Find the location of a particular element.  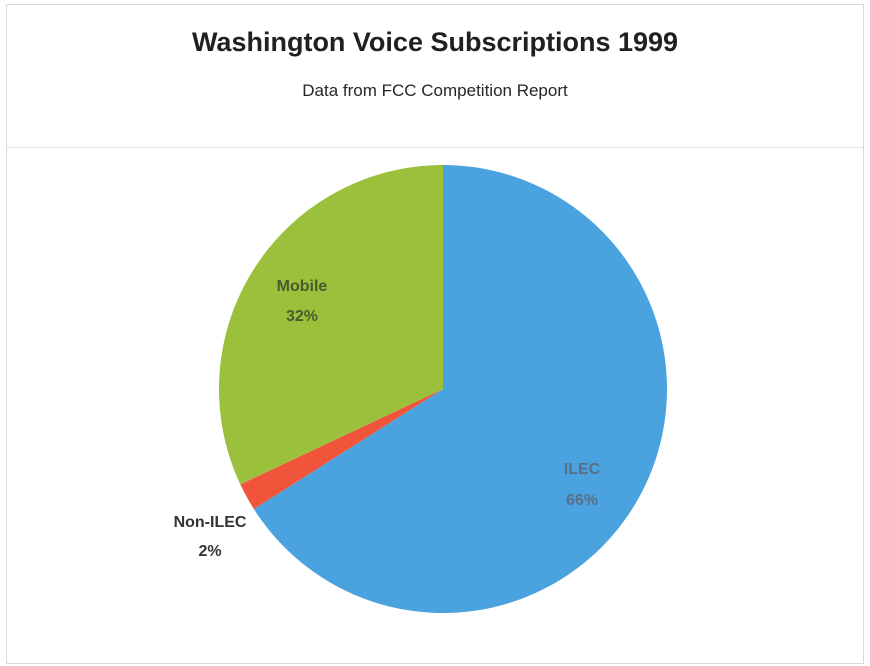

slice-label-mobile: Mobile is located at coordinates (302, 286).